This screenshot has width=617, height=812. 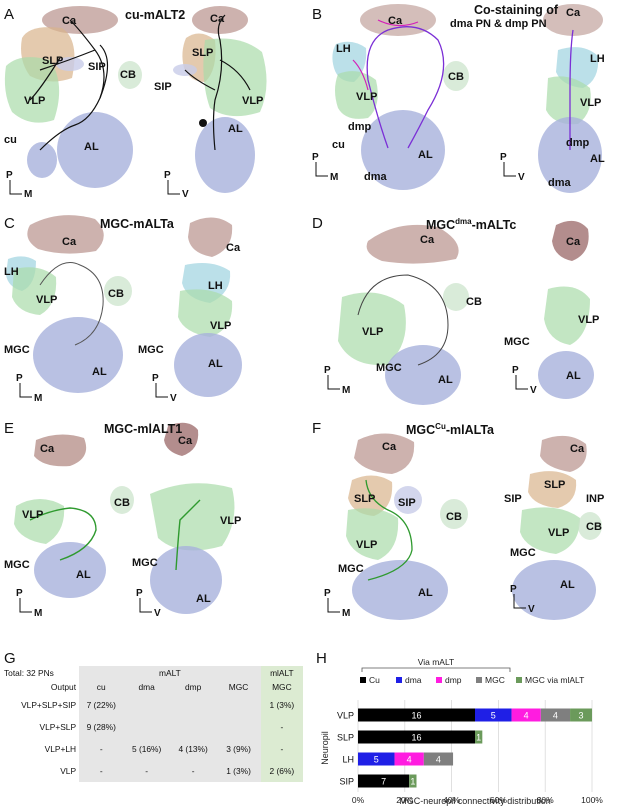 I want to click on table-cell: 3 (9%), so click(x=238, y=749).